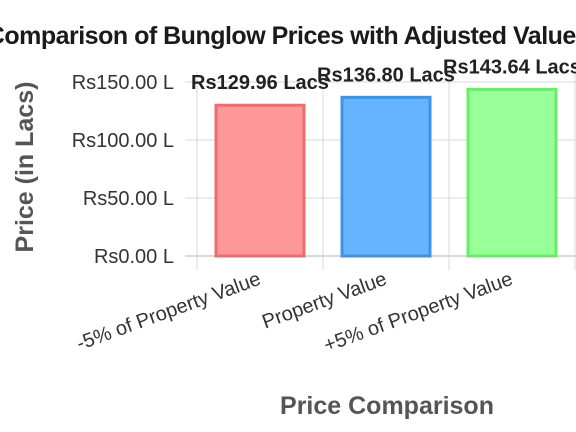 This screenshot has width=576, height=432. I want to click on data-label: Rs143.64 Lacs, so click(509, 67).